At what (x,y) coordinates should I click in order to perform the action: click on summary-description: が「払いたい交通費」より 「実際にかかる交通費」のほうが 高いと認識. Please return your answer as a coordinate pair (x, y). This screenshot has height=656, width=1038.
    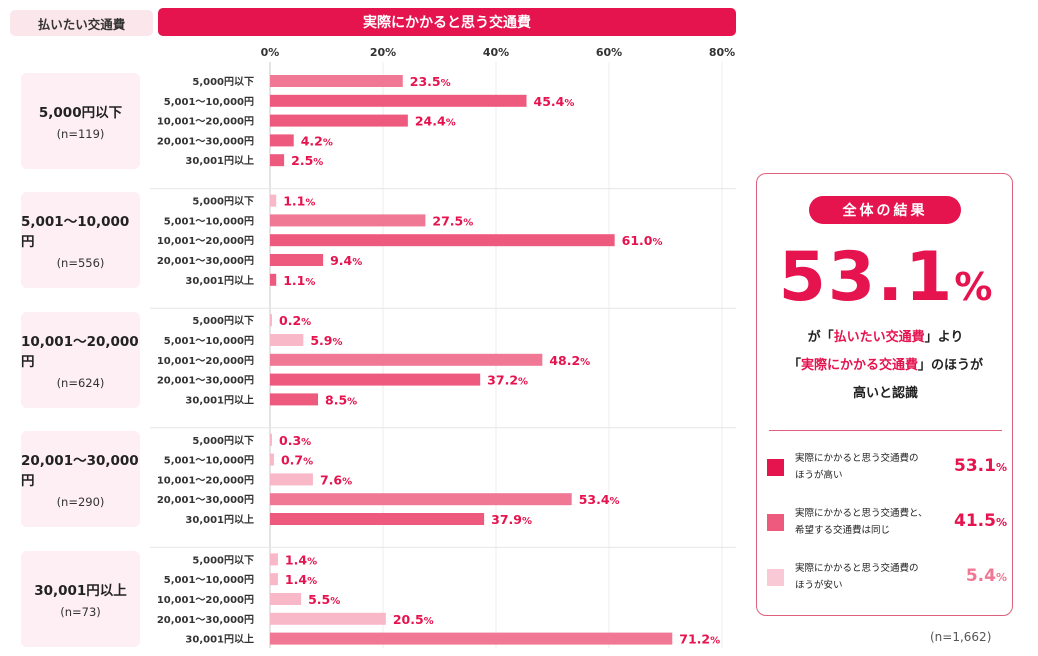
    Looking at the image, I should click on (885, 366).